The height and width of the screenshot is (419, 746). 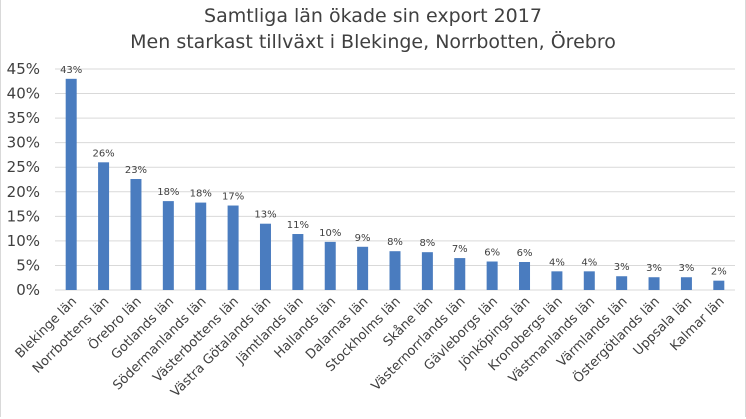 What do you see at coordinates (460, 249) in the screenshot?
I see `data-label: 7%` at bounding box center [460, 249].